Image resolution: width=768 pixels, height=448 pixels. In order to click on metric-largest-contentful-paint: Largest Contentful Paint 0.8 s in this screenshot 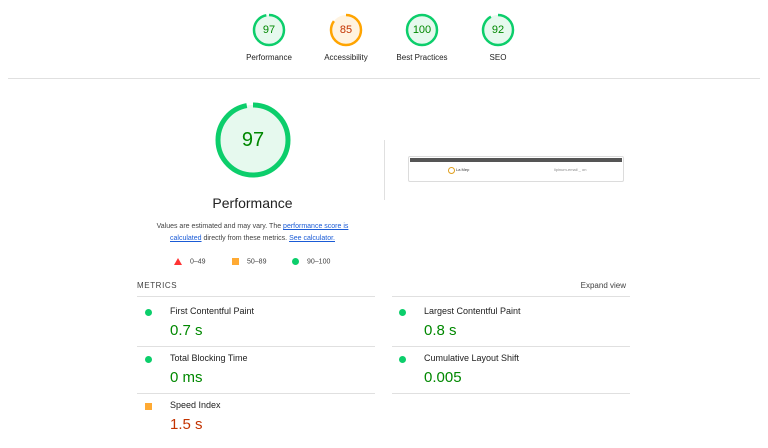, I will do `click(516, 326)`.